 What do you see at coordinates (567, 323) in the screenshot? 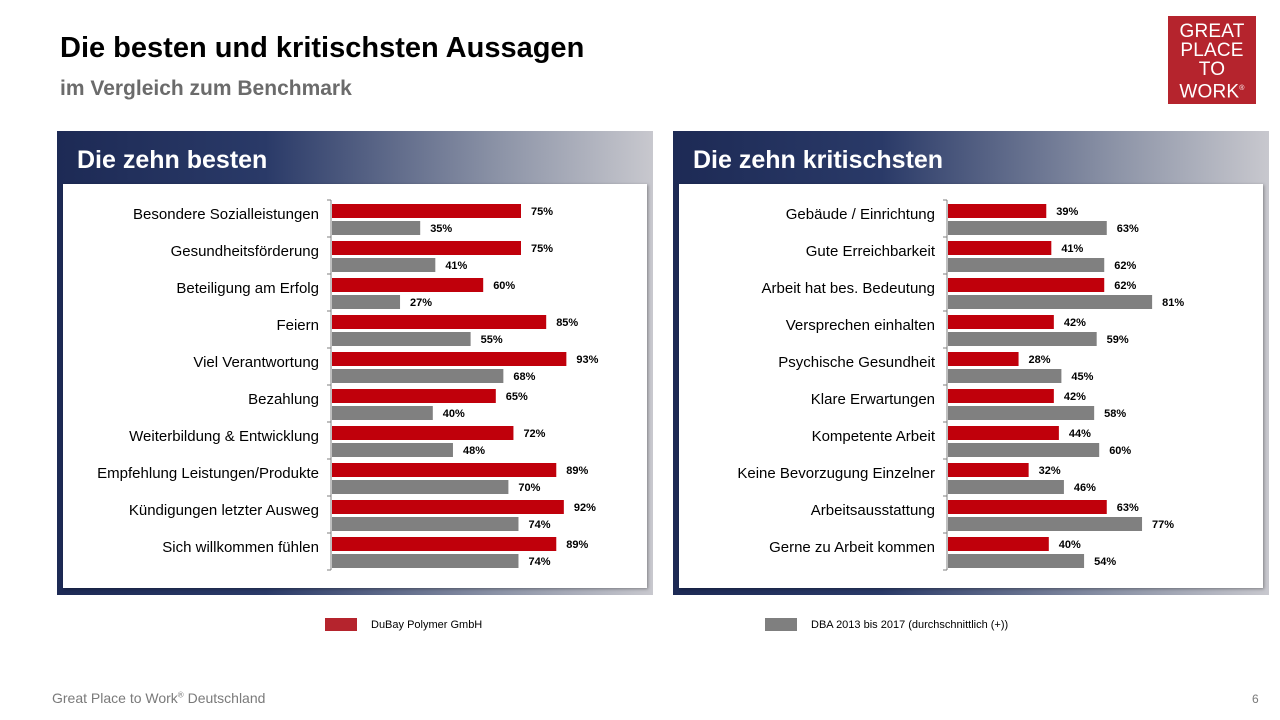
I see `company-value-label: 85%` at bounding box center [567, 323].